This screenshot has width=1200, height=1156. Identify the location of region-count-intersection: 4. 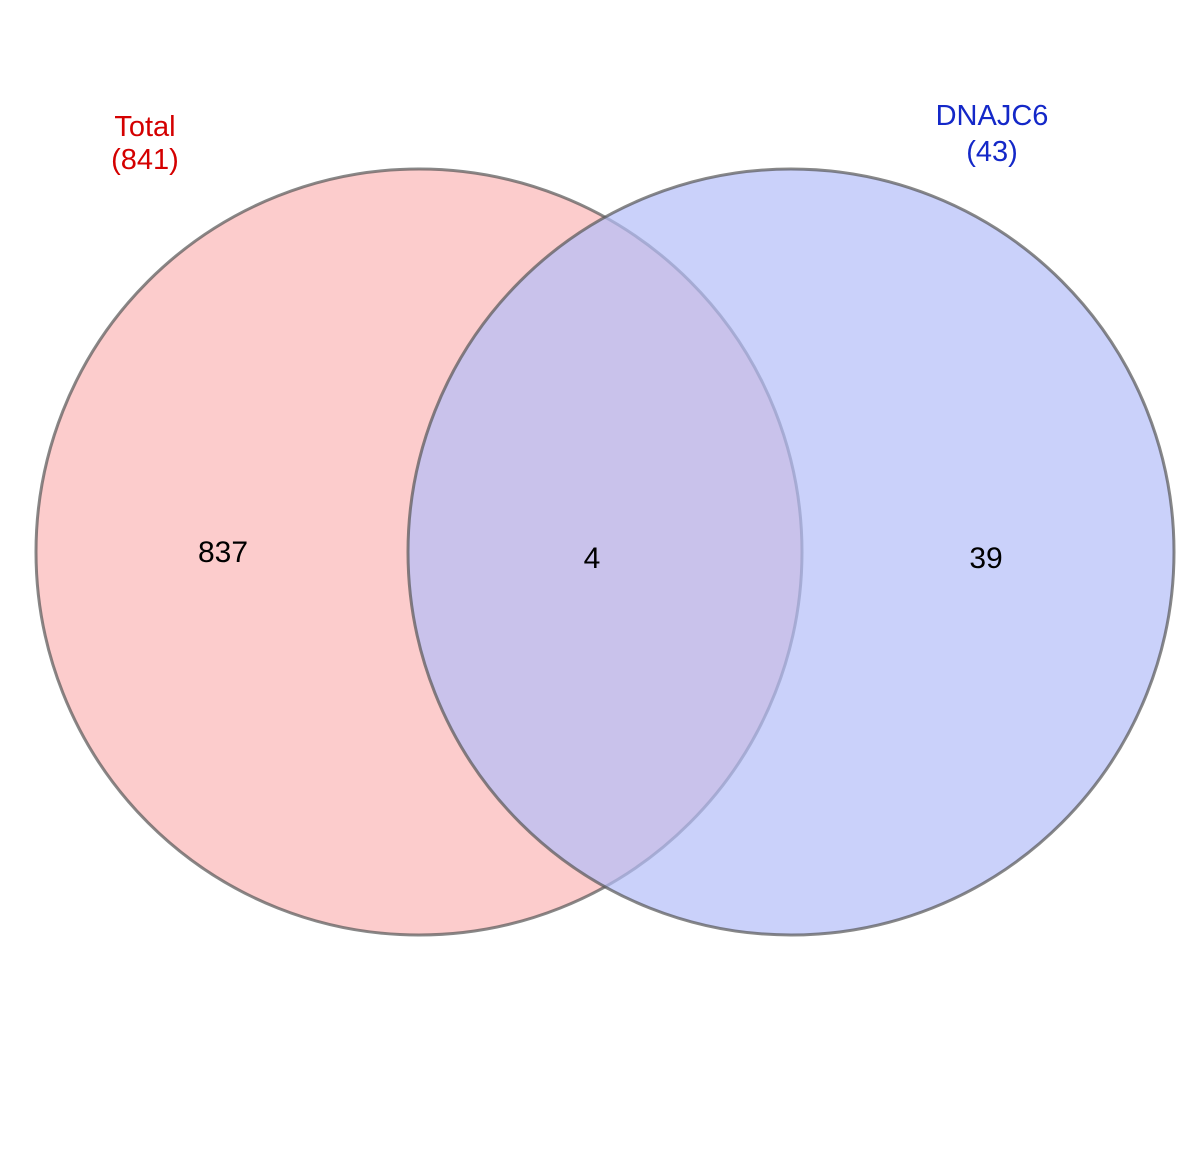
(592, 558).